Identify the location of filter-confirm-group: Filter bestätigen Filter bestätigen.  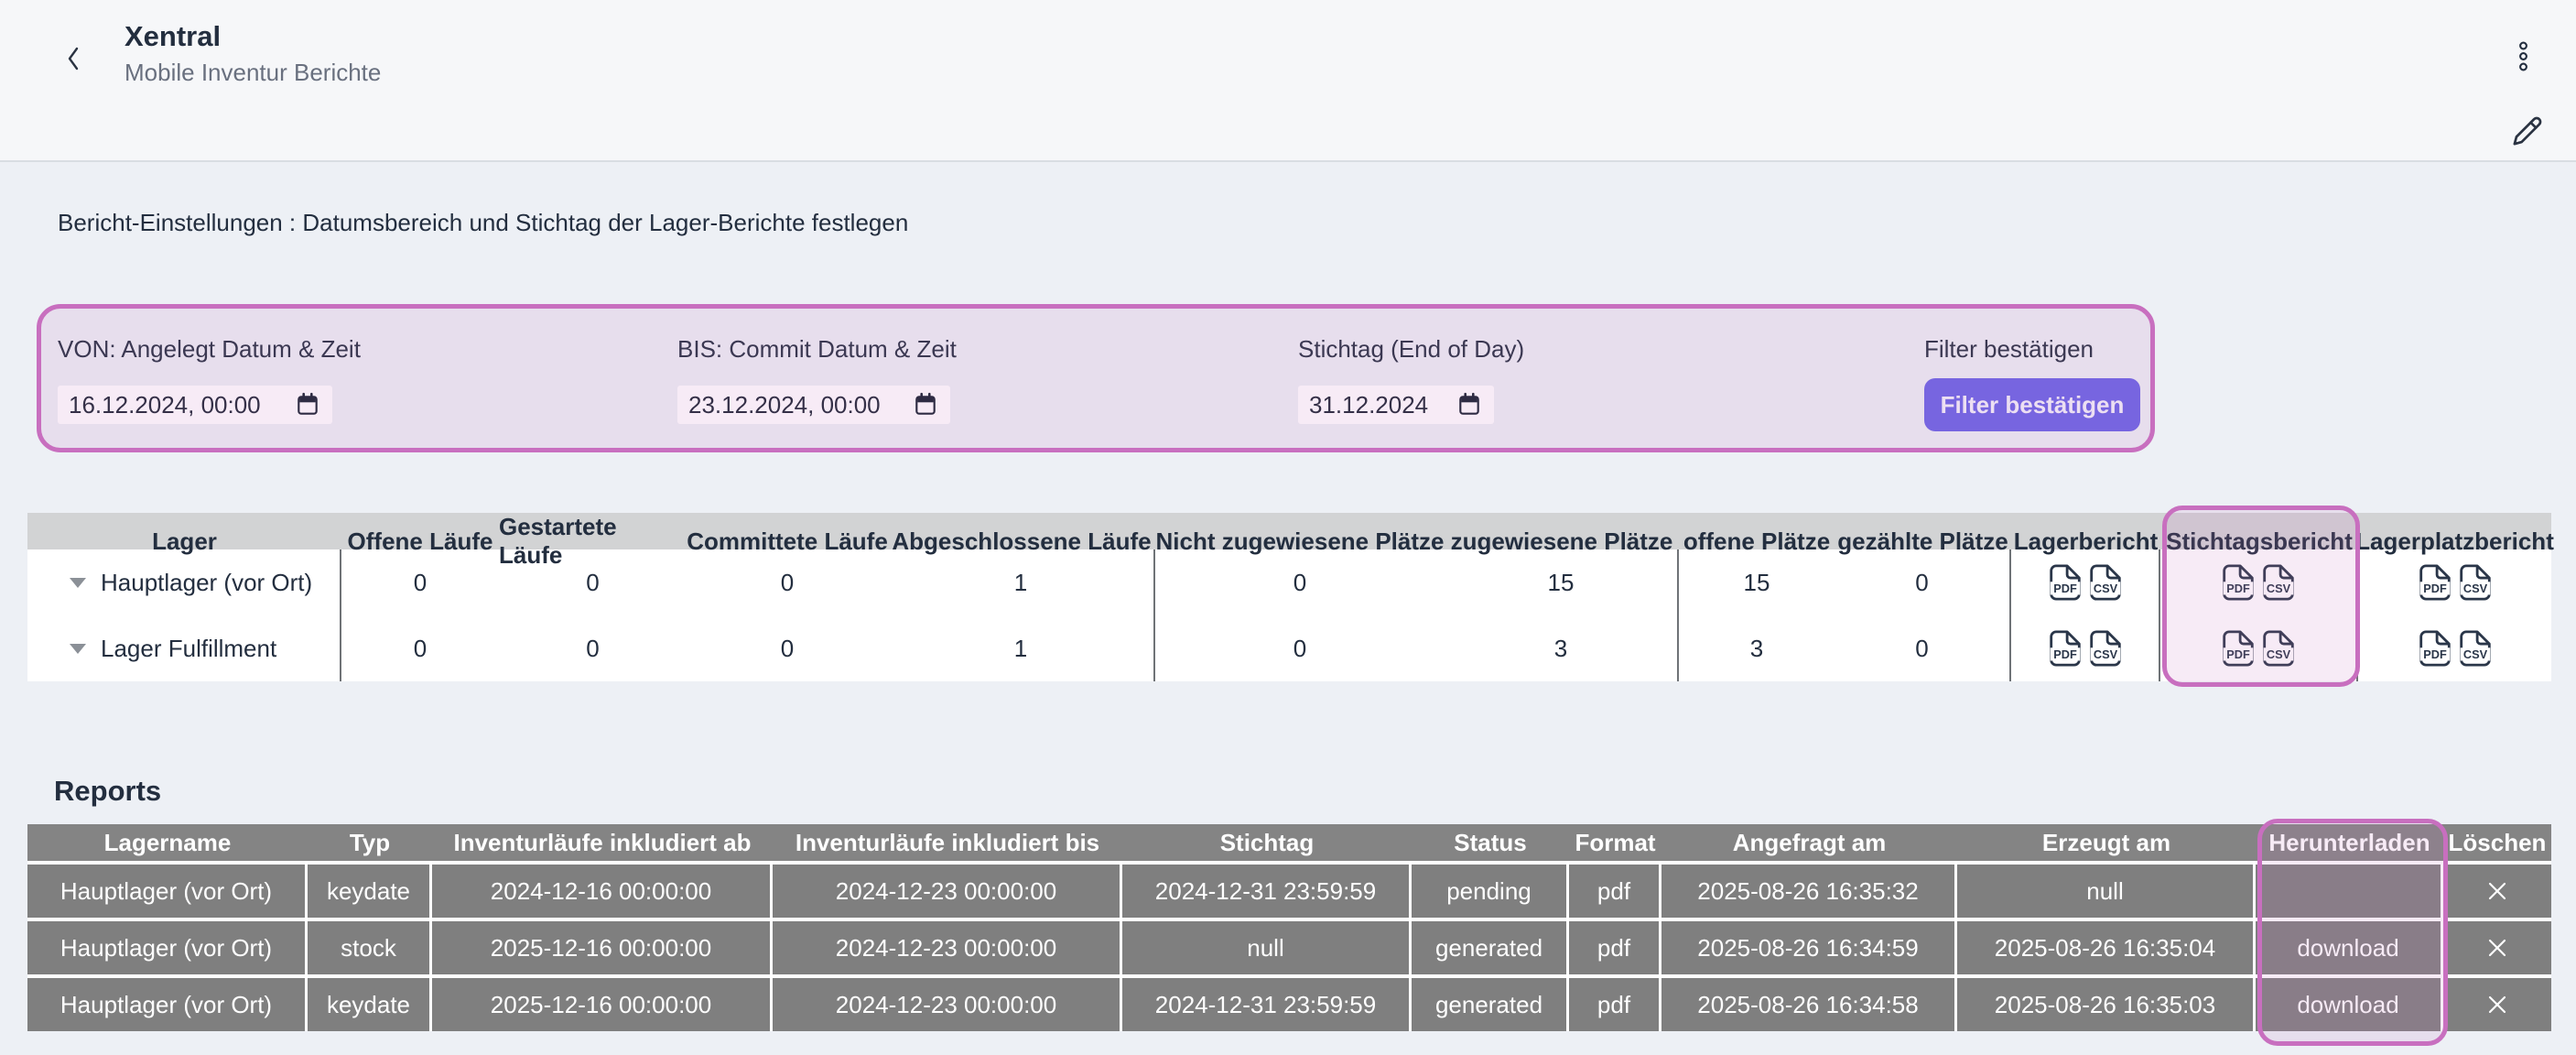
(2032, 383).